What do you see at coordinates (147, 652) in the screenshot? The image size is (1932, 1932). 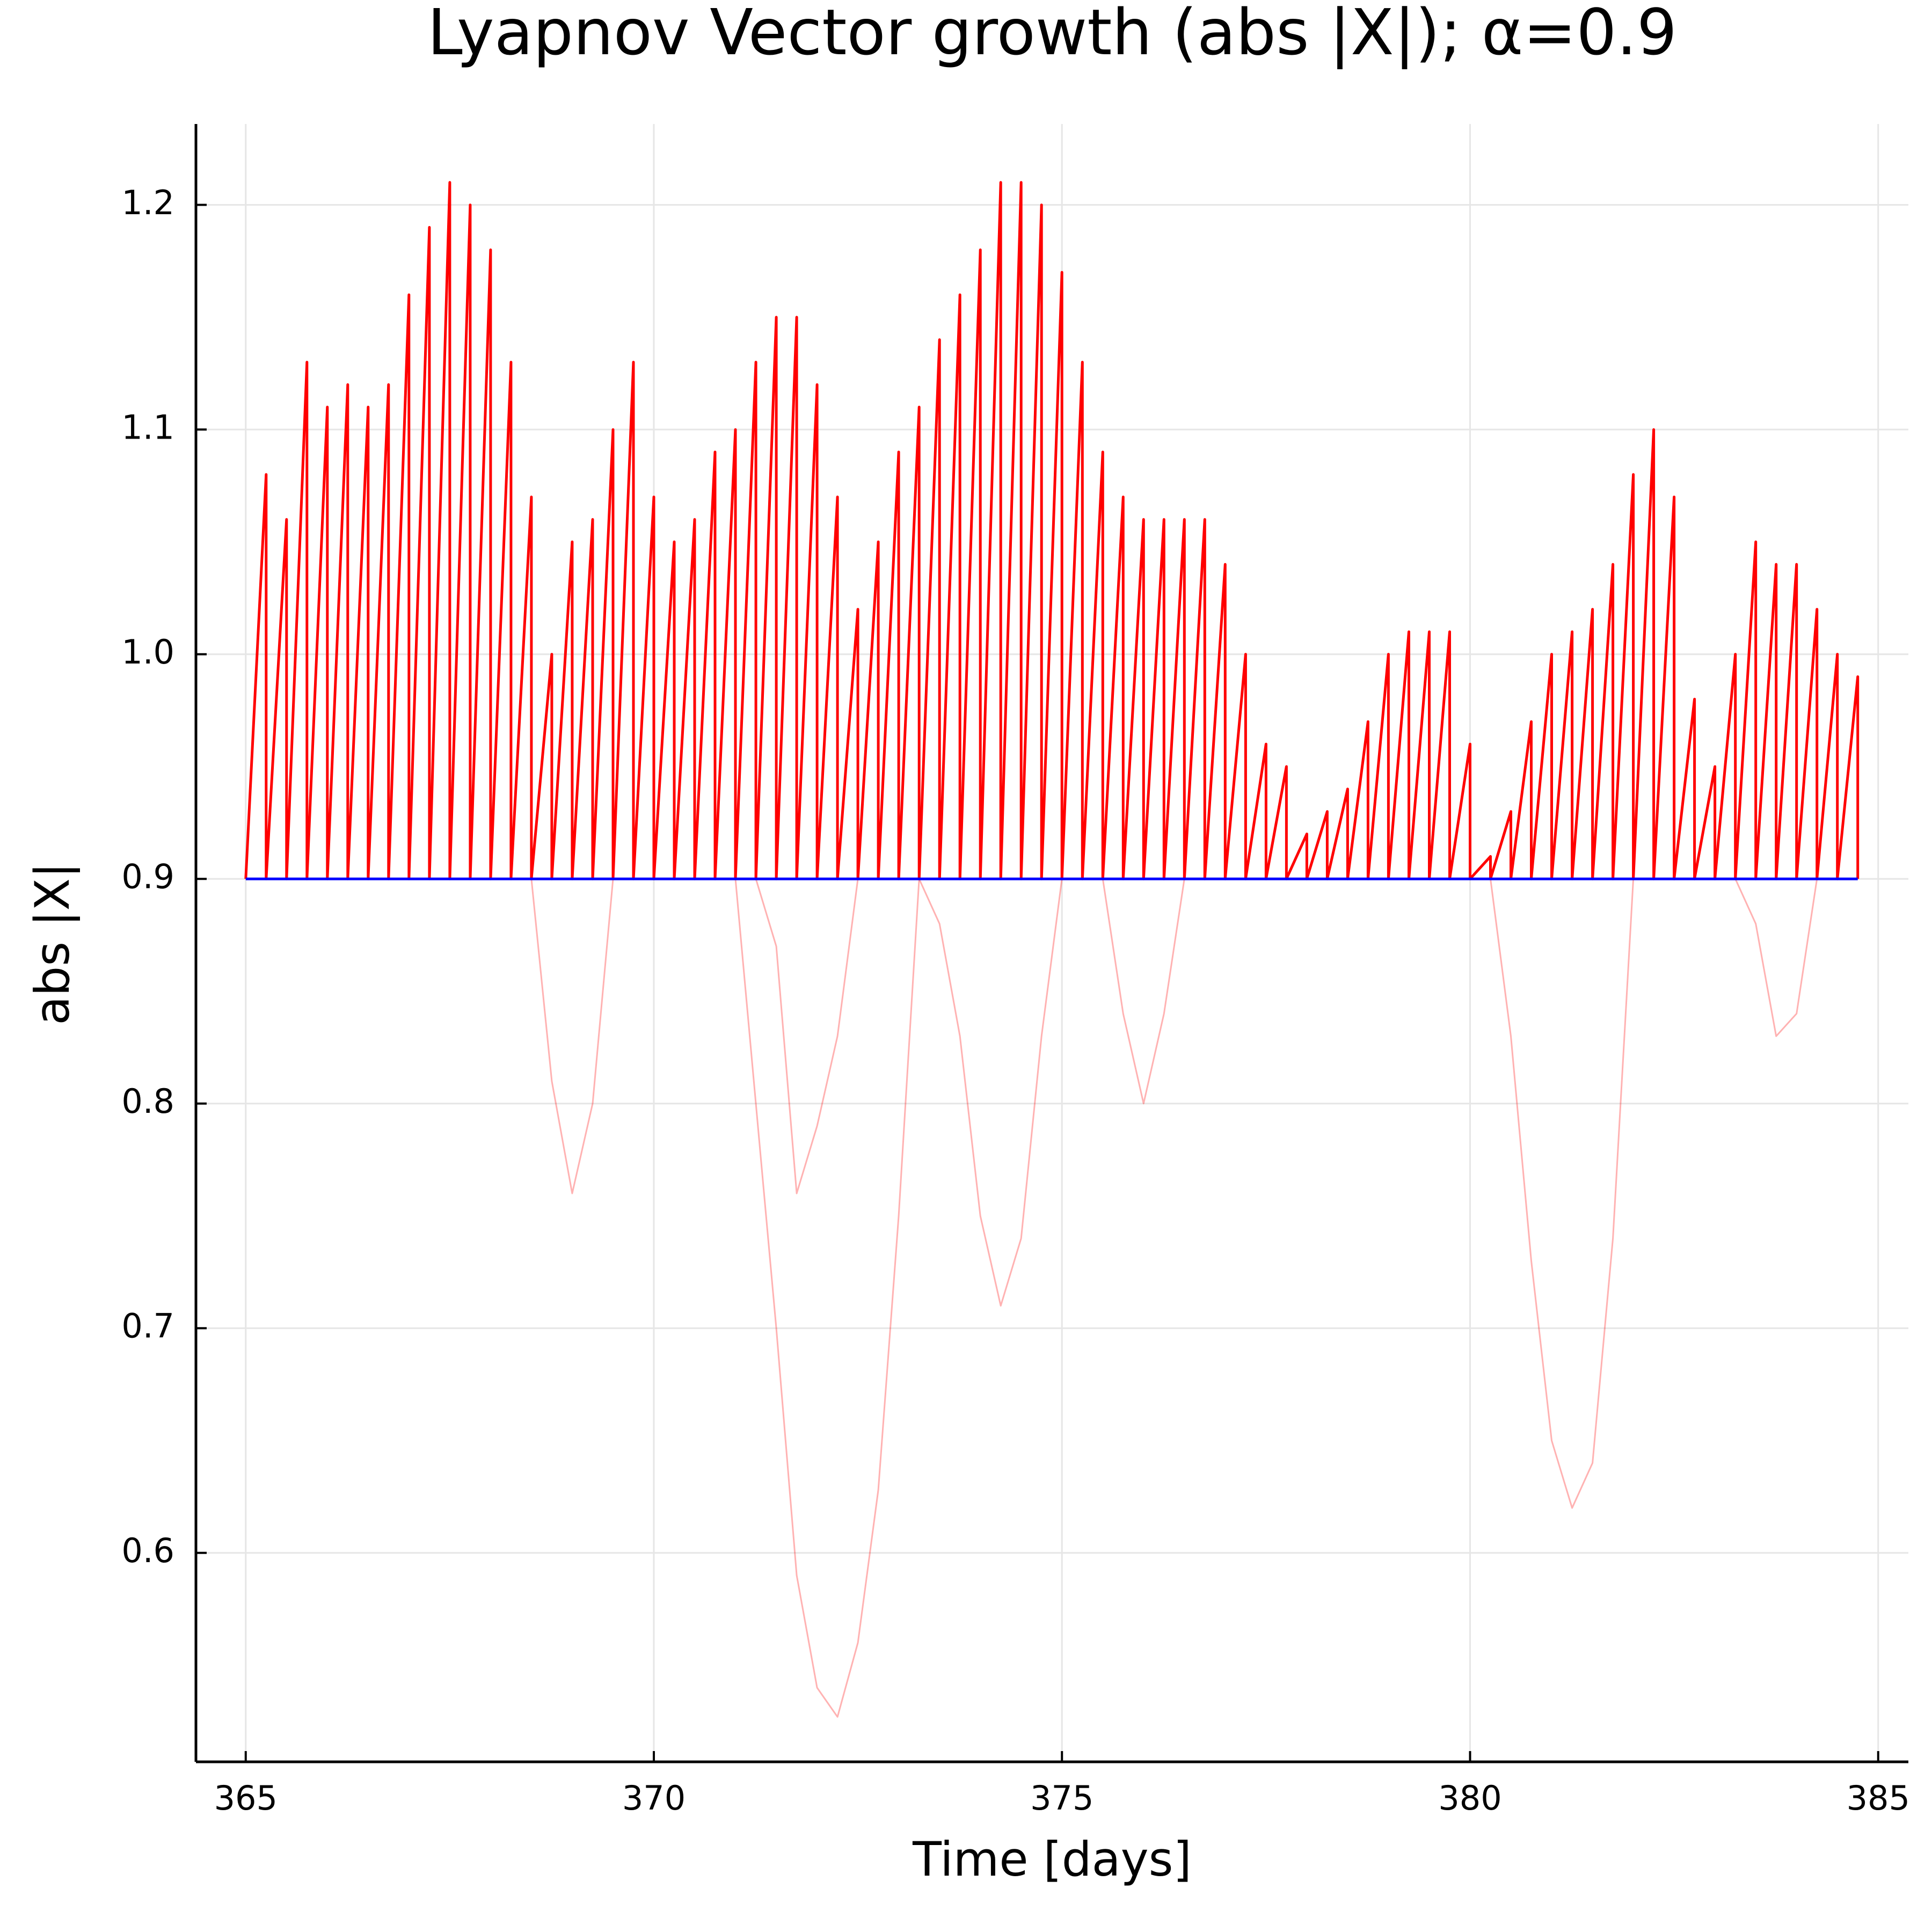 I see `y-tick-label: 1.0` at bounding box center [147, 652].